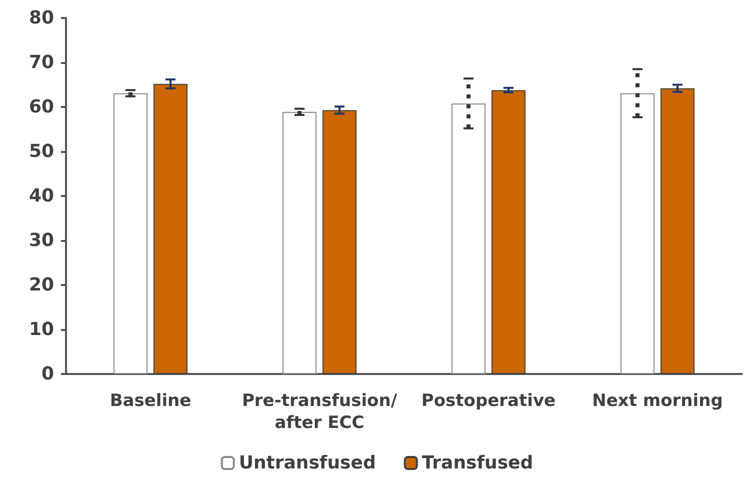 This screenshot has width=754, height=481. I want to click on y-tick-label: 60, so click(41, 107).